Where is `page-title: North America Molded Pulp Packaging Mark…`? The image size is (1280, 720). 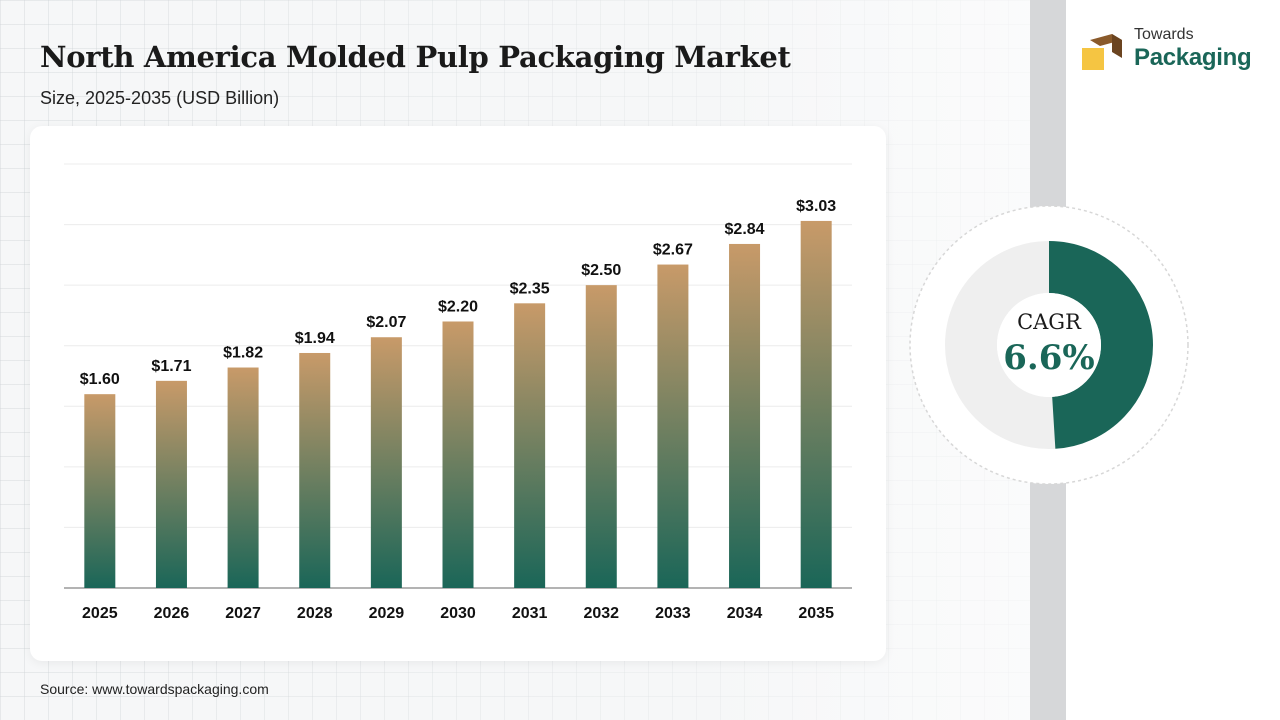 page-title: North America Molded Pulp Packaging Mark… is located at coordinates (415, 57).